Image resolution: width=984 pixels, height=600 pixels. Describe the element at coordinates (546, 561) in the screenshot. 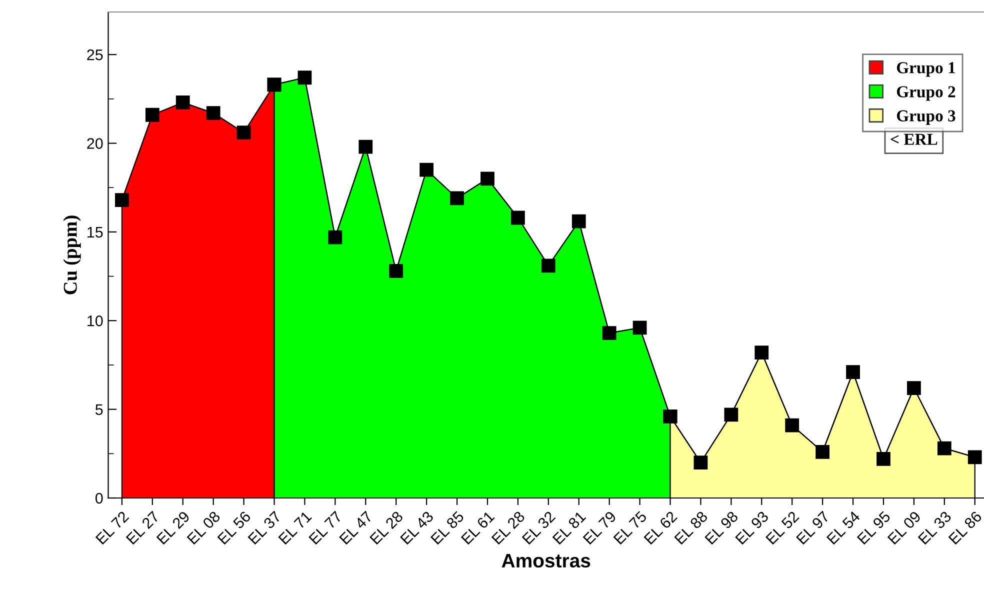

I see `x-axis-title: Amostras` at that location.